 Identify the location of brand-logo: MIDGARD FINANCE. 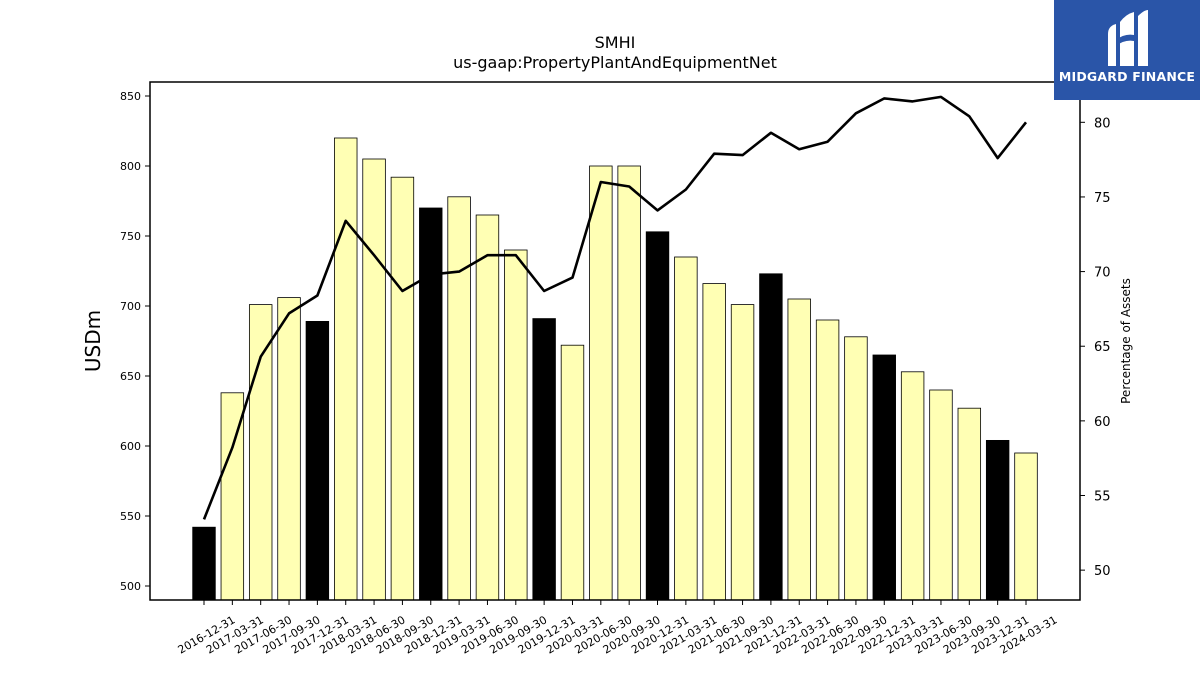
(1127, 50).